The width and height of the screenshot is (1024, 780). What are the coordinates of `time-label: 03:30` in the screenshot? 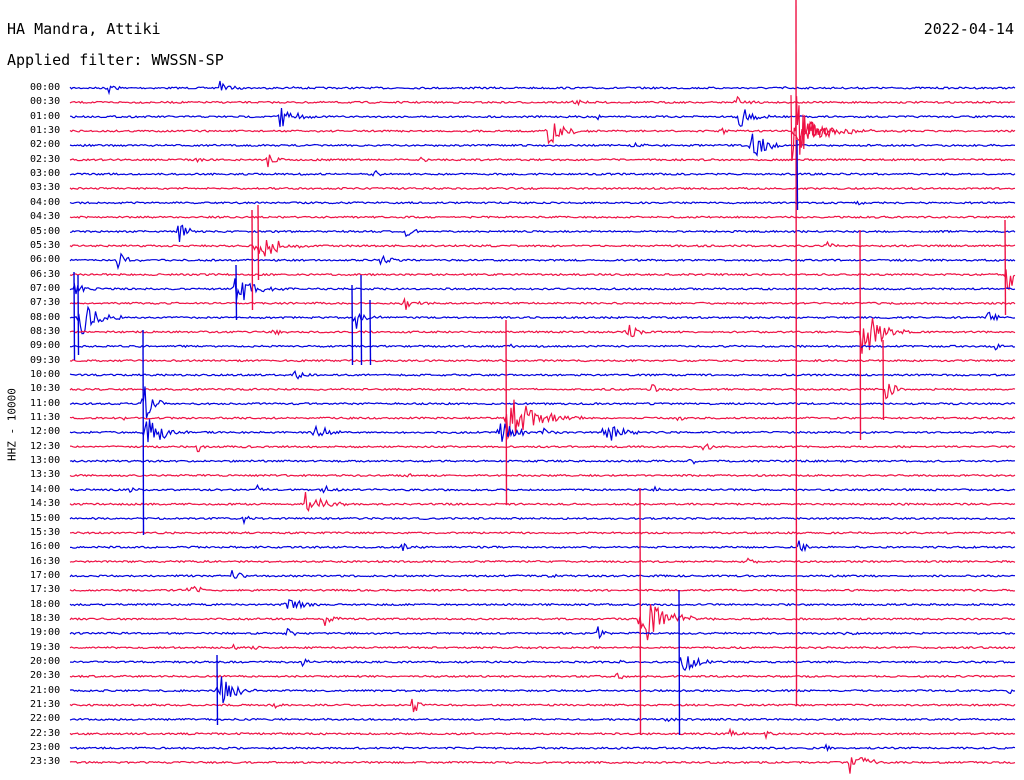 It's located at (45, 188).